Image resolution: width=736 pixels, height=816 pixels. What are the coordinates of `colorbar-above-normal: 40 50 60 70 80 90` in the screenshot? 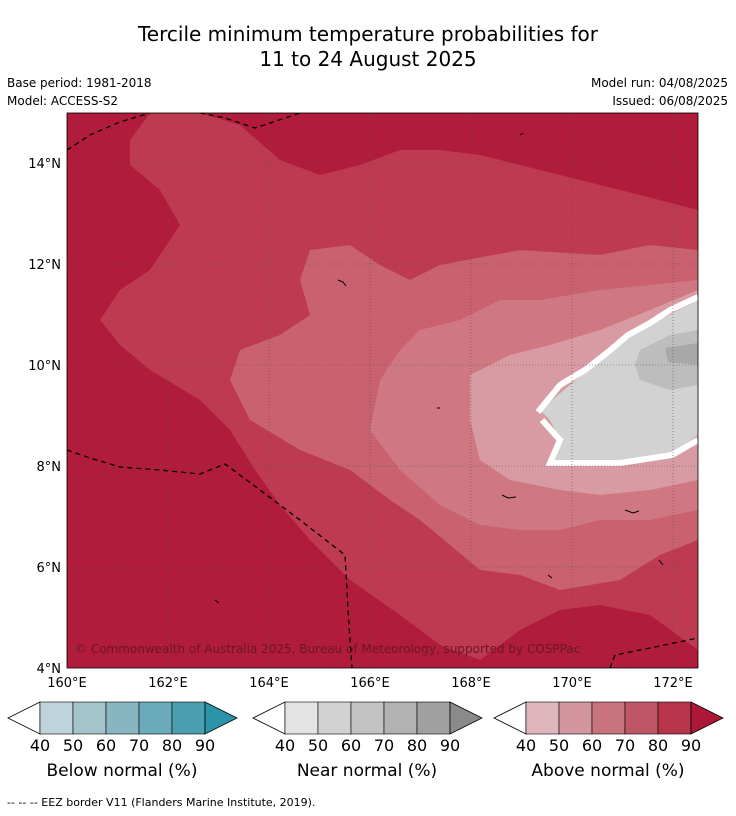 It's located at (608, 728).